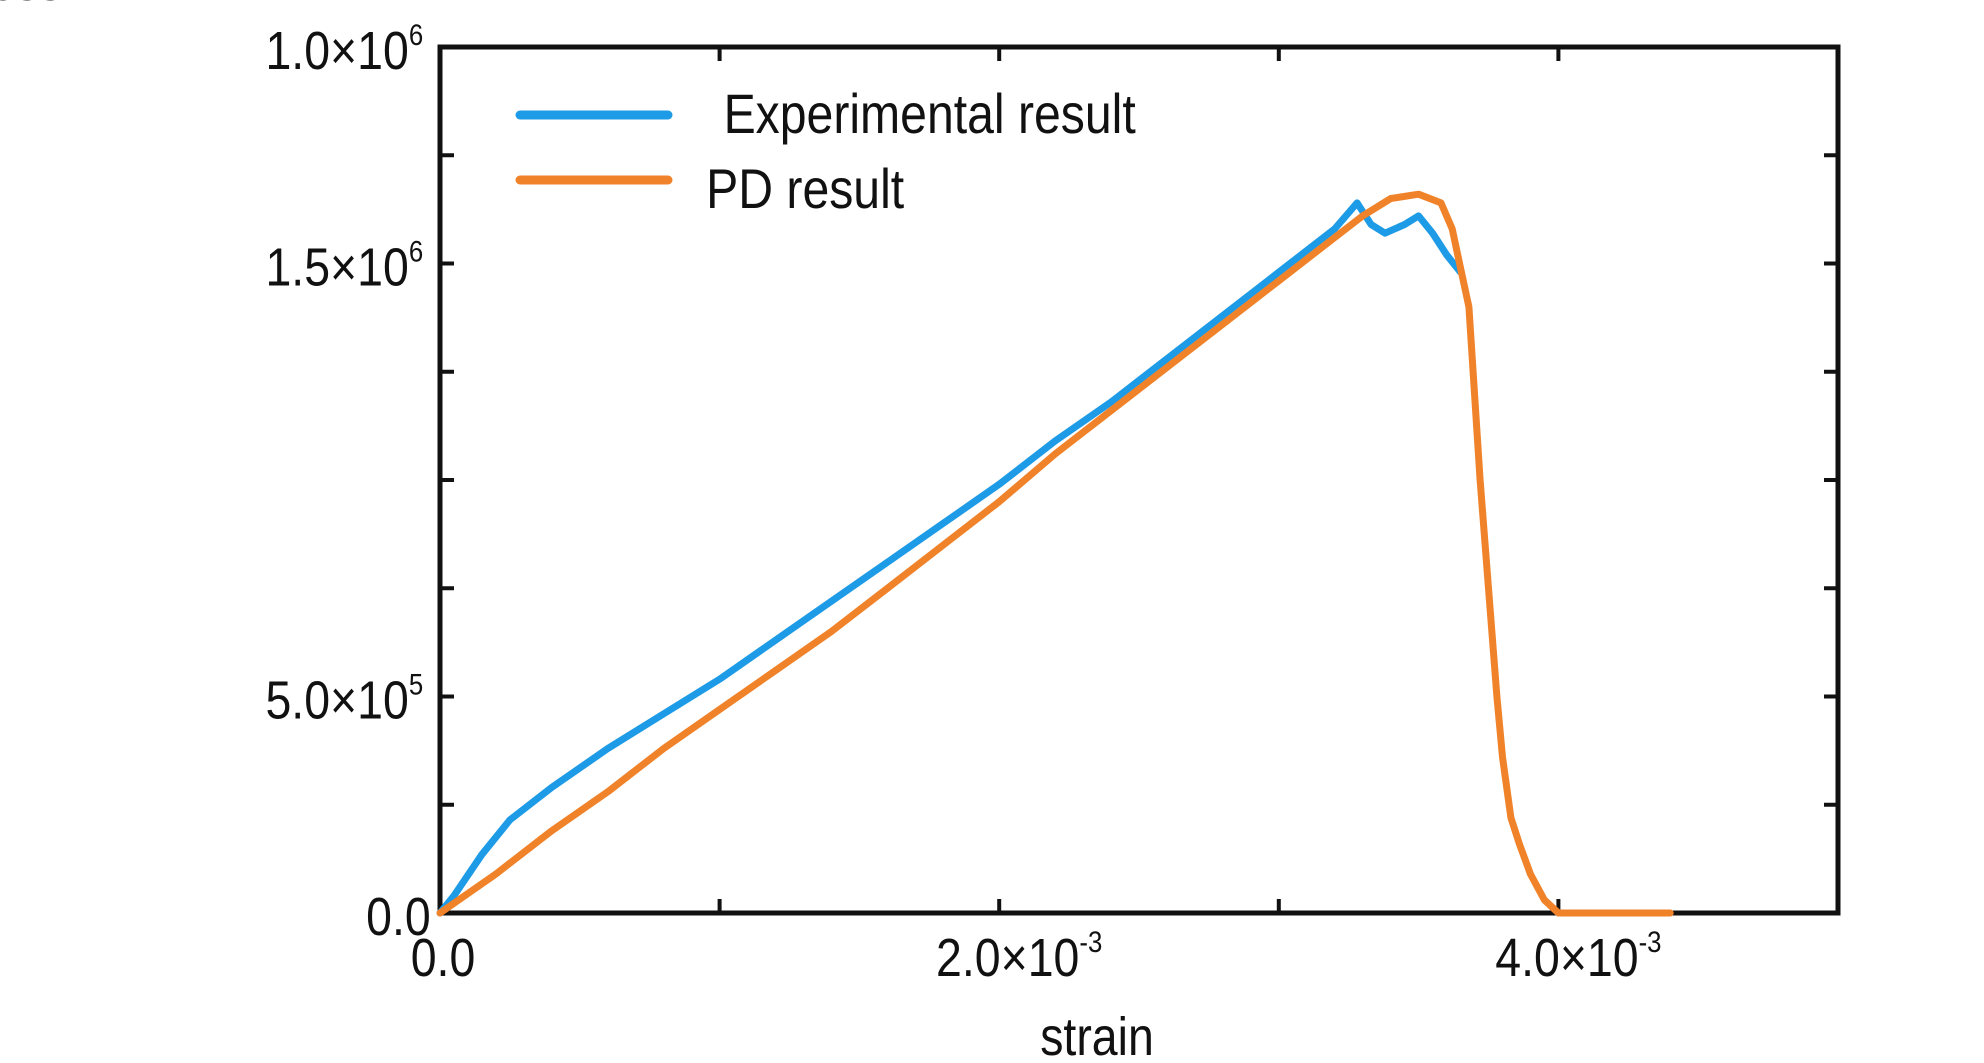 Image resolution: width=1984 pixels, height=1063 pixels. I want to click on legend: Experimental result PD result, so click(872, 149).